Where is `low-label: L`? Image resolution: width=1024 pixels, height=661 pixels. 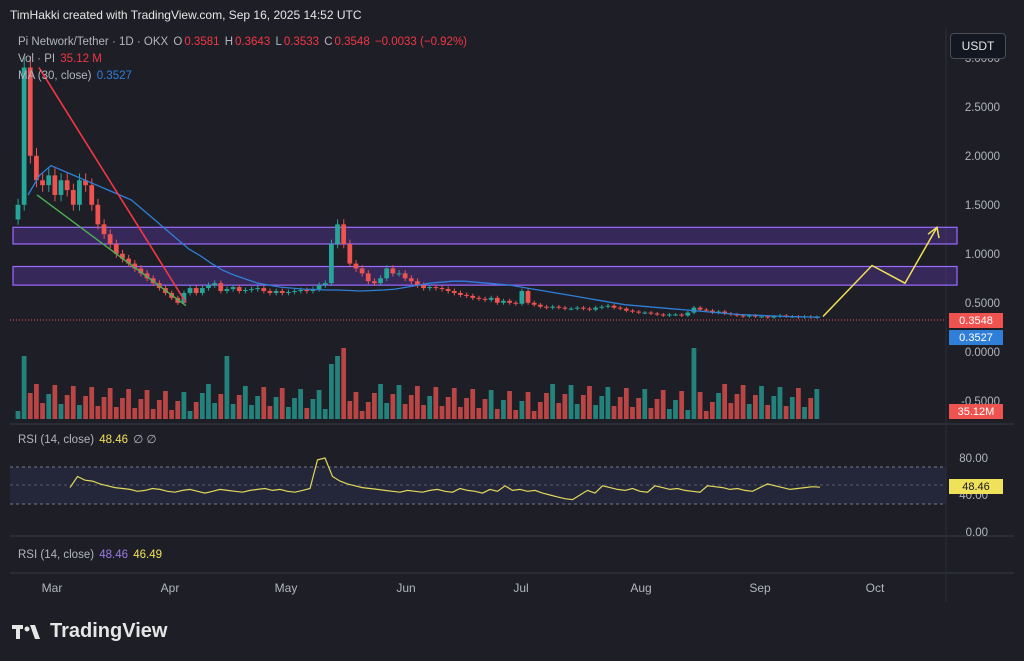 low-label: L is located at coordinates (278, 42).